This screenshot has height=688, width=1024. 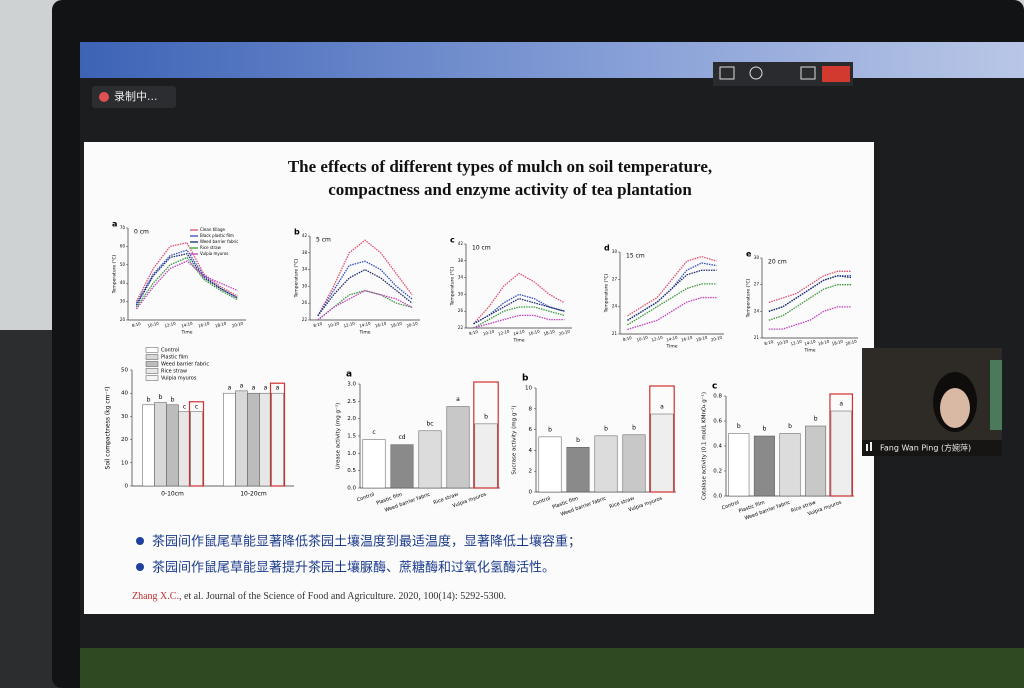 I want to click on panel-letter: a, so click(x=114, y=224).